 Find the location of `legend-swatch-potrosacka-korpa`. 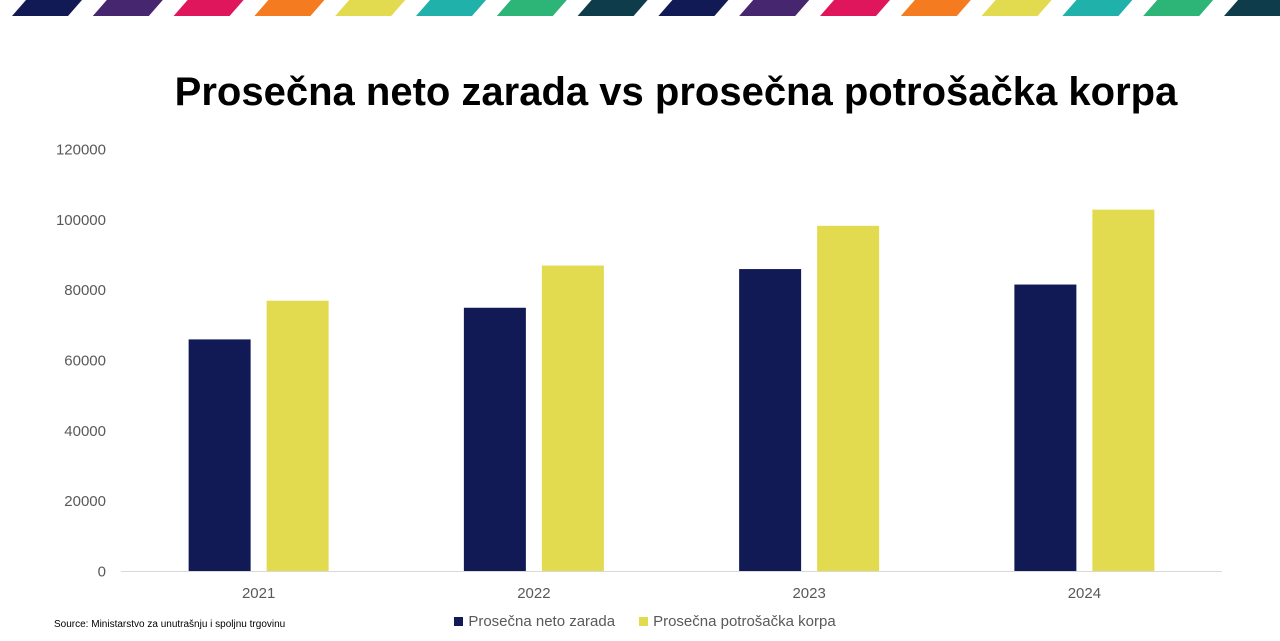

legend-swatch-potrosacka-korpa is located at coordinates (644, 621).